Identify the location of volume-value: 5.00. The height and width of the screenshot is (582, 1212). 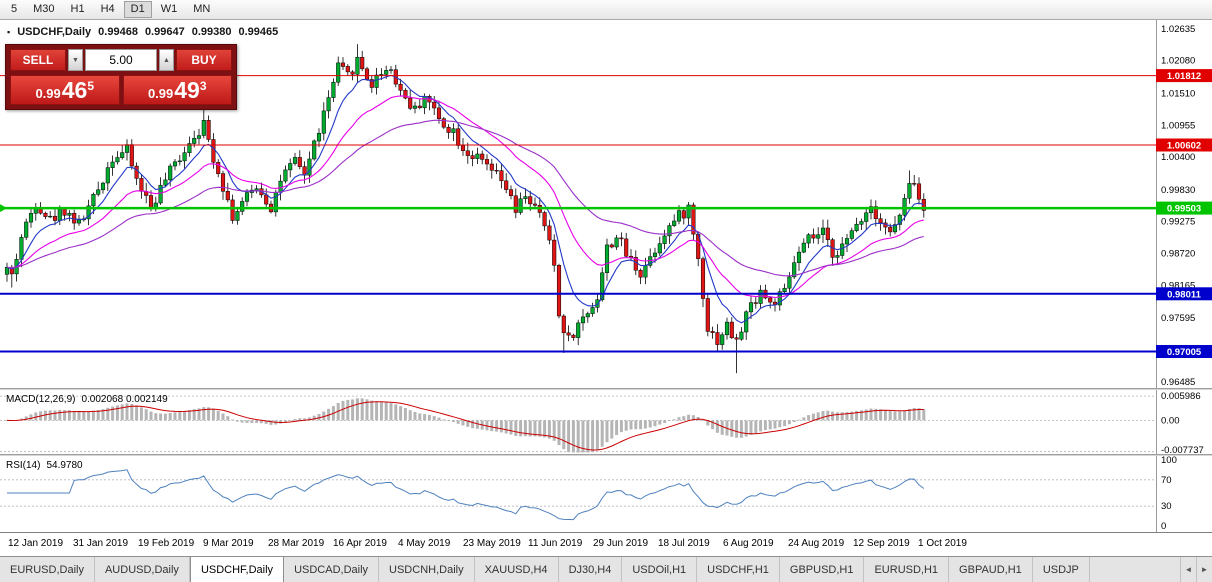
(121, 60).